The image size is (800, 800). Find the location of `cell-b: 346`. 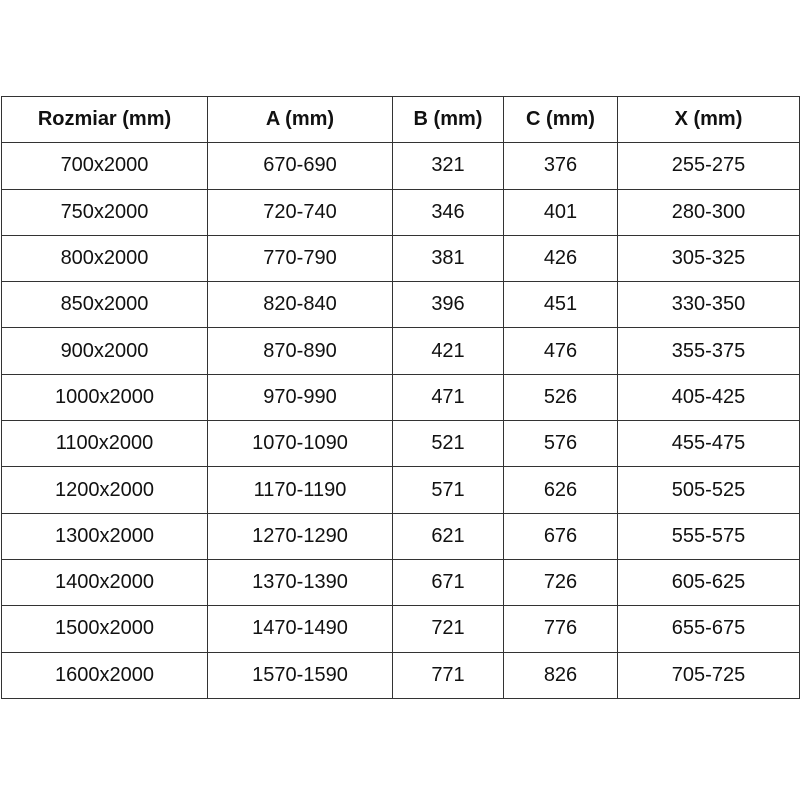

cell-b: 346 is located at coordinates (448, 212).